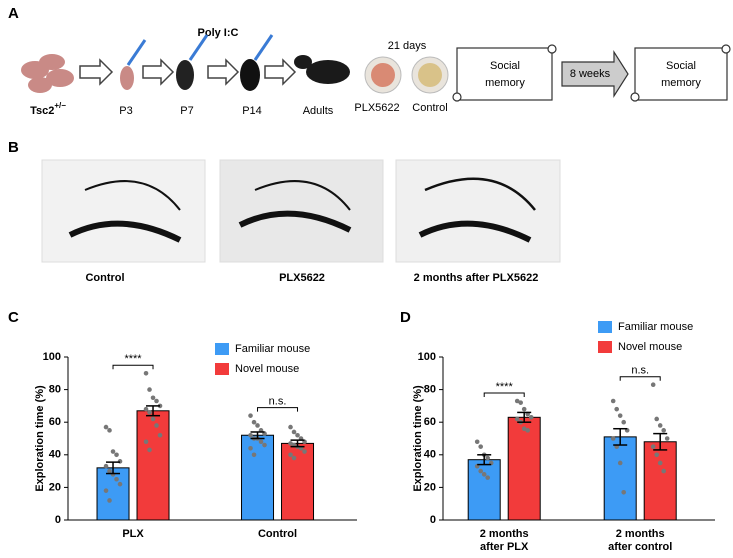  I want to click on image-label: 2 months after PLX5622, so click(476, 278).